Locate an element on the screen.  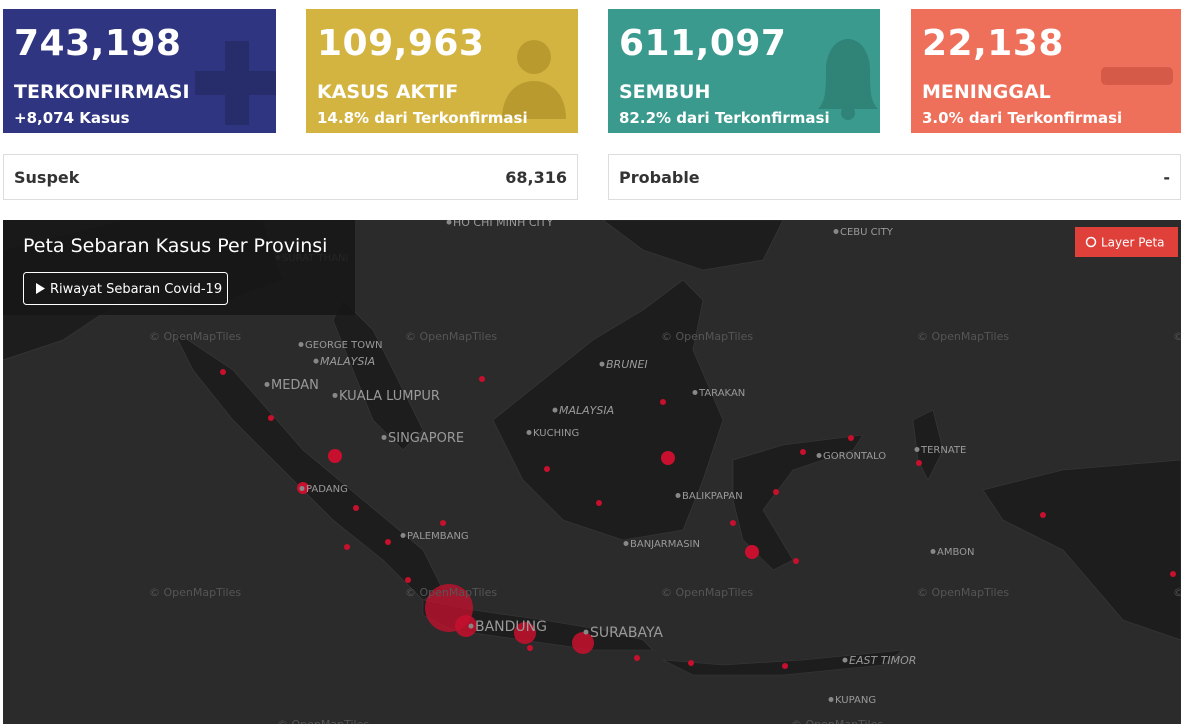
place-label: EAST TIMOR is located at coordinates (882, 660).